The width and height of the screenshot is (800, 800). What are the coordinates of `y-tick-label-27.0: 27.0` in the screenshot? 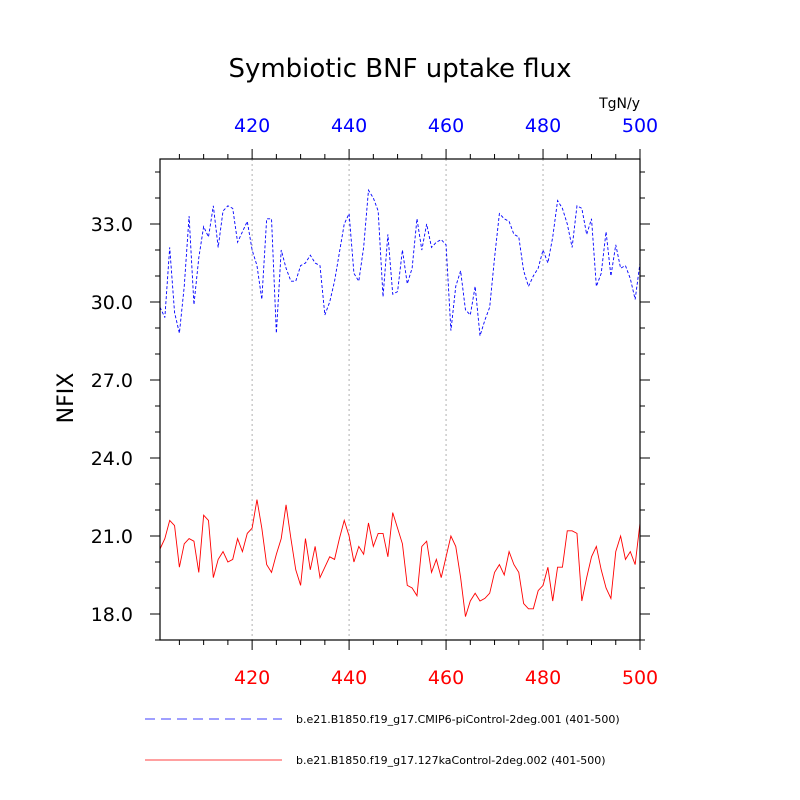 It's located at (112, 381).